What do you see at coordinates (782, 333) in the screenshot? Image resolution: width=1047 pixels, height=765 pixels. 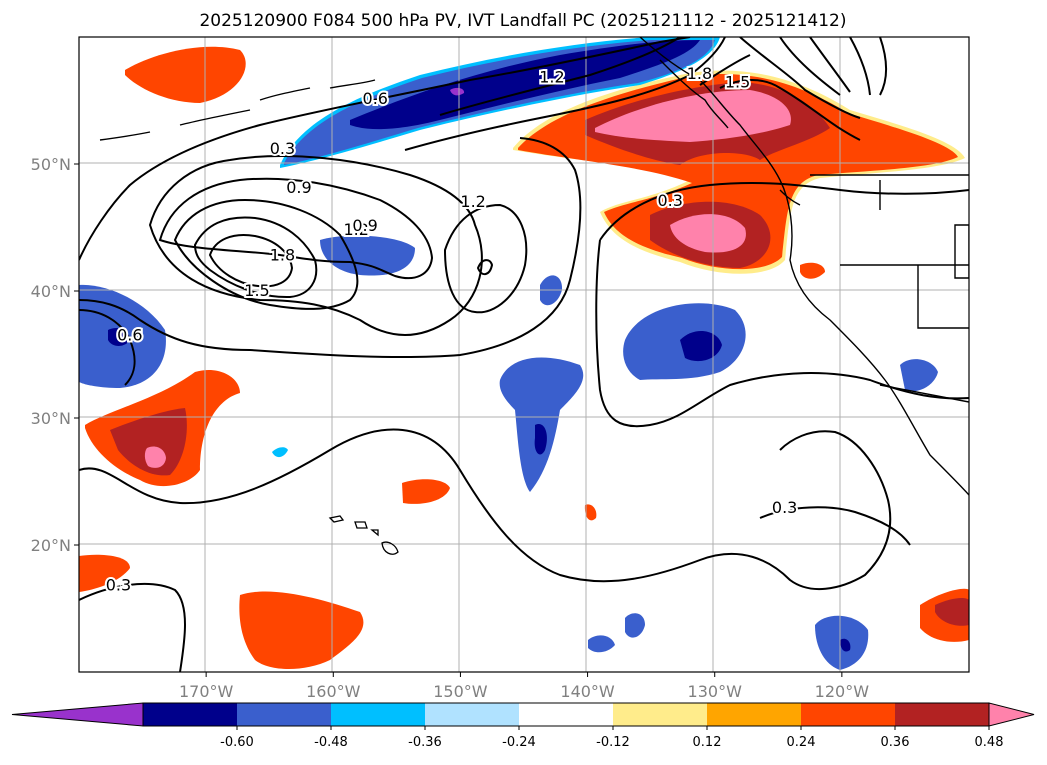 I see `contour-03-central` at bounding box center [782, 333].